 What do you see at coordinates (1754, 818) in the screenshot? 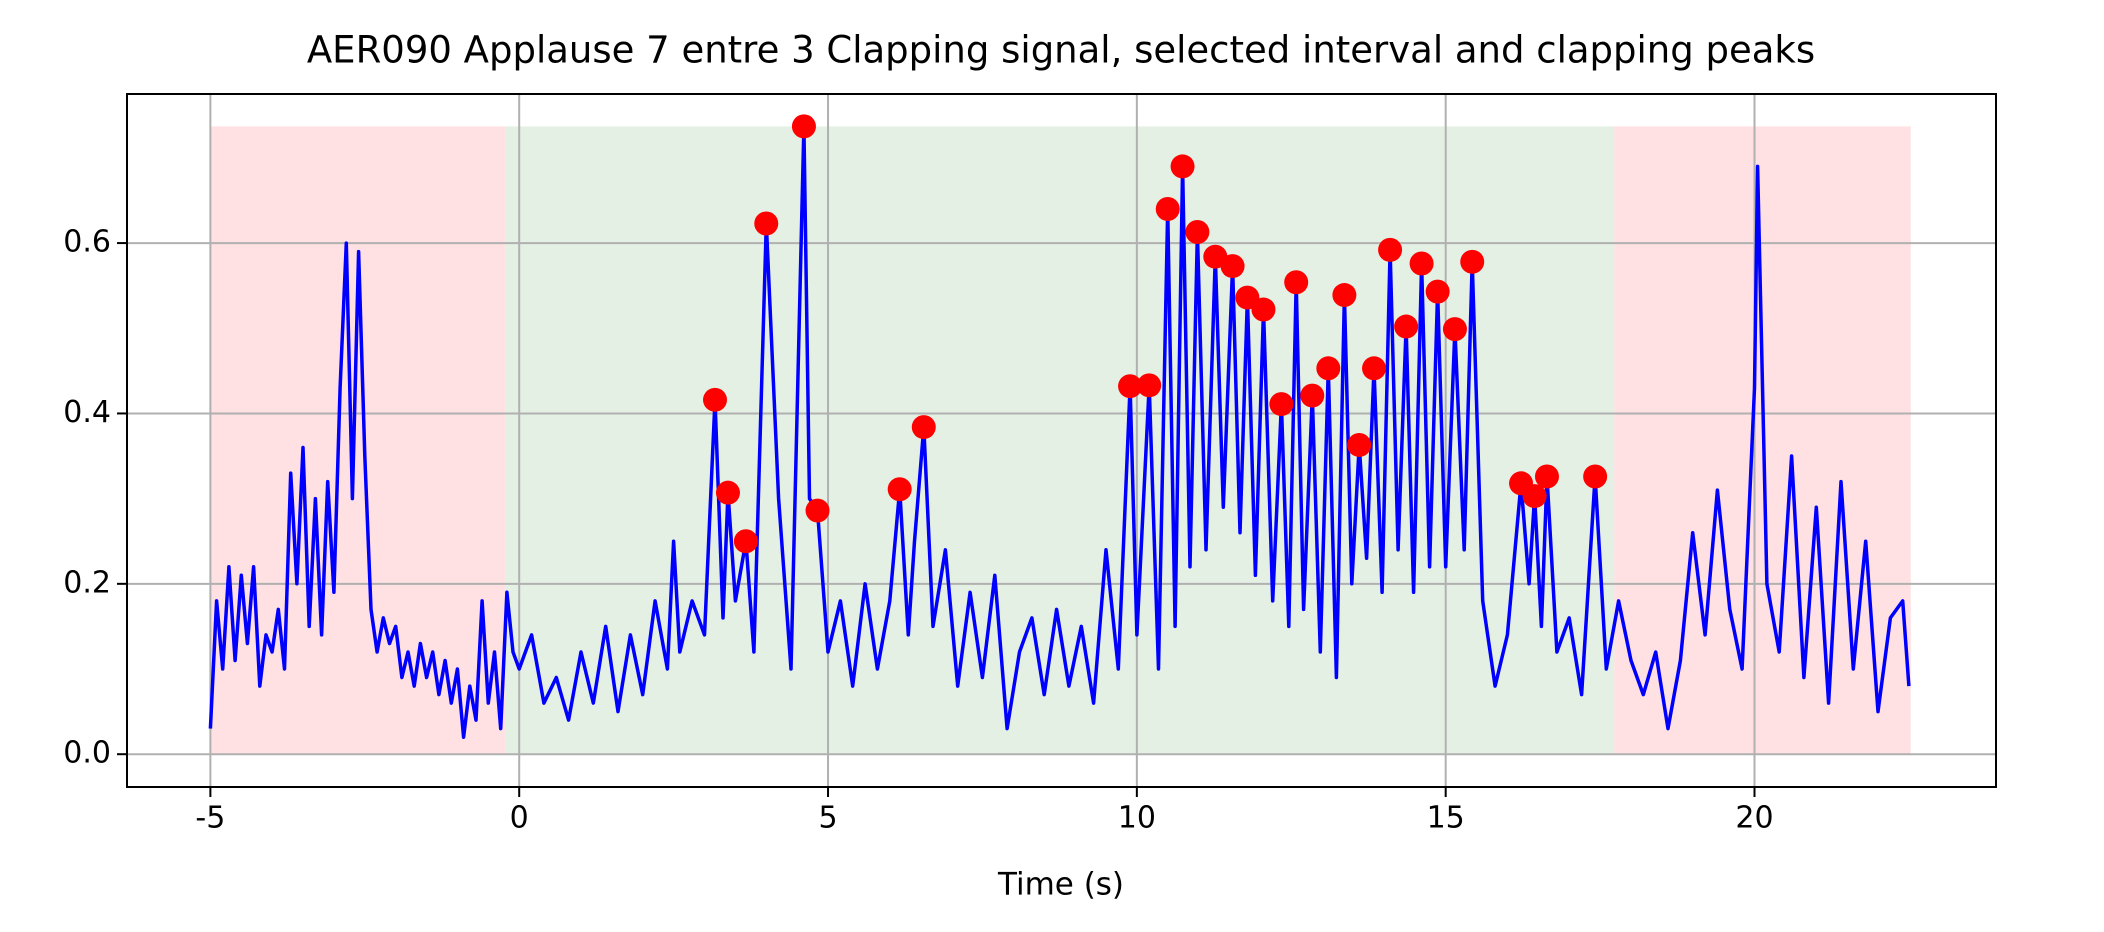
I see `x-tick-label: 20` at bounding box center [1754, 818].